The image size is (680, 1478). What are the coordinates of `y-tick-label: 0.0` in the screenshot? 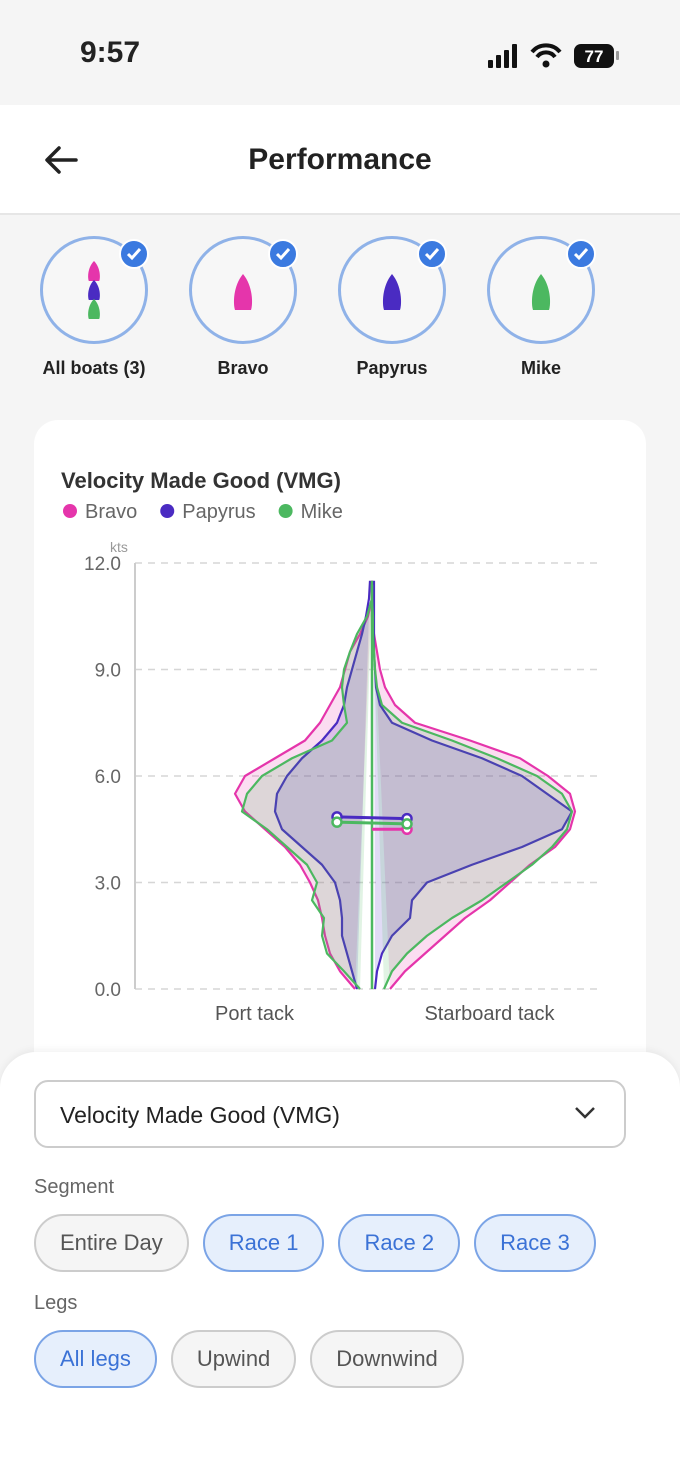 It's located at (108, 990).